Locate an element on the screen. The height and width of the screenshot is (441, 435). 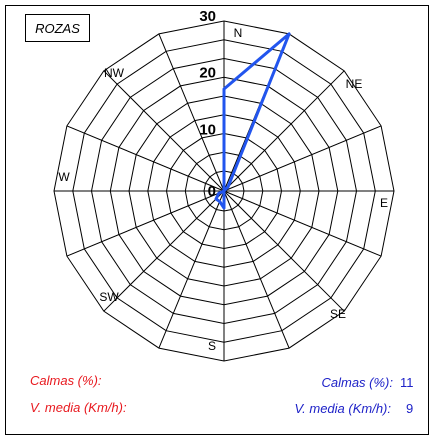
station-name-box: ROZAS is located at coordinates (57, 28).